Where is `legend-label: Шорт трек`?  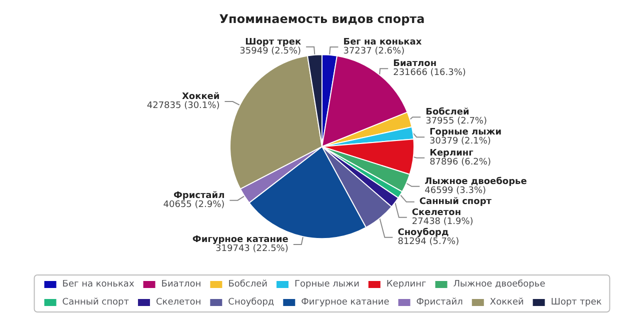
legend-label: Шорт трек is located at coordinates (576, 303).